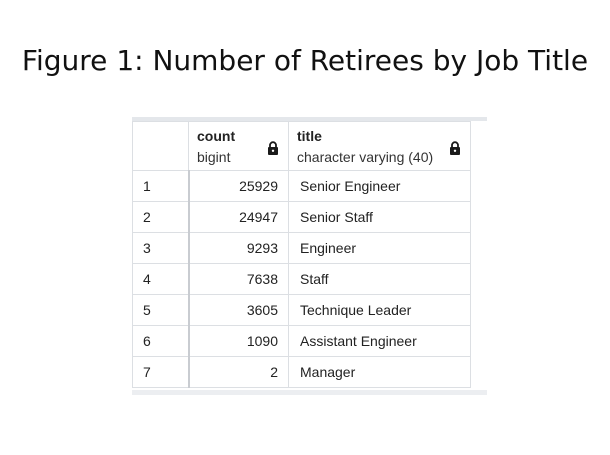 Image resolution: width=610 pixels, height=455 pixels. What do you see at coordinates (379, 372) in the screenshot?
I see `title-cell: Manager` at bounding box center [379, 372].